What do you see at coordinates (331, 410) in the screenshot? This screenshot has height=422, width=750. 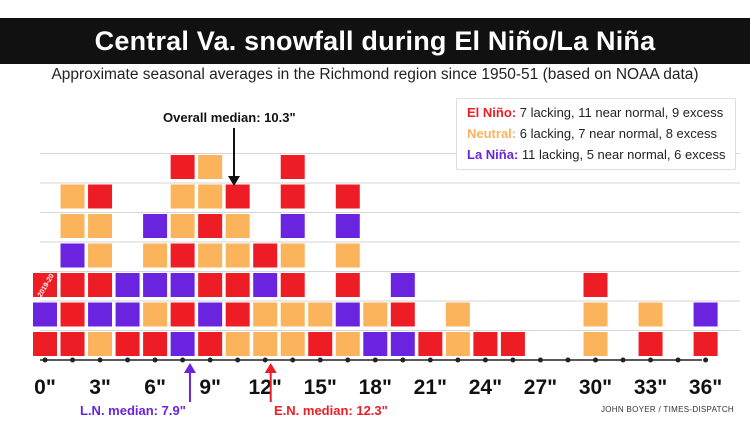 I see `en-median-label: E.N. median: 12.3"` at bounding box center [331, 410].